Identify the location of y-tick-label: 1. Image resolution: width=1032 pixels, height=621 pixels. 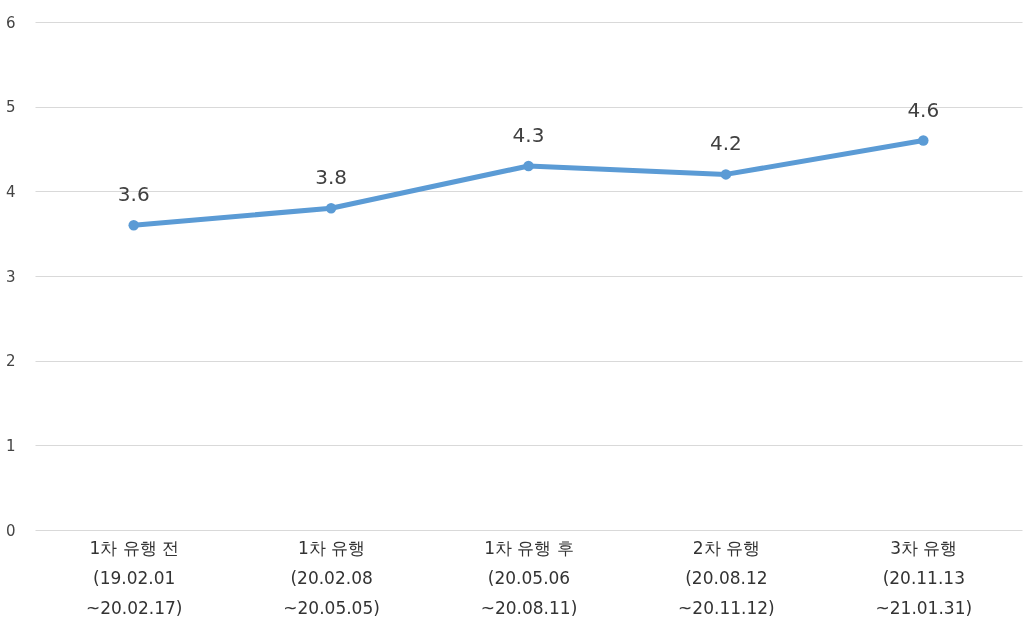
(10, 445).